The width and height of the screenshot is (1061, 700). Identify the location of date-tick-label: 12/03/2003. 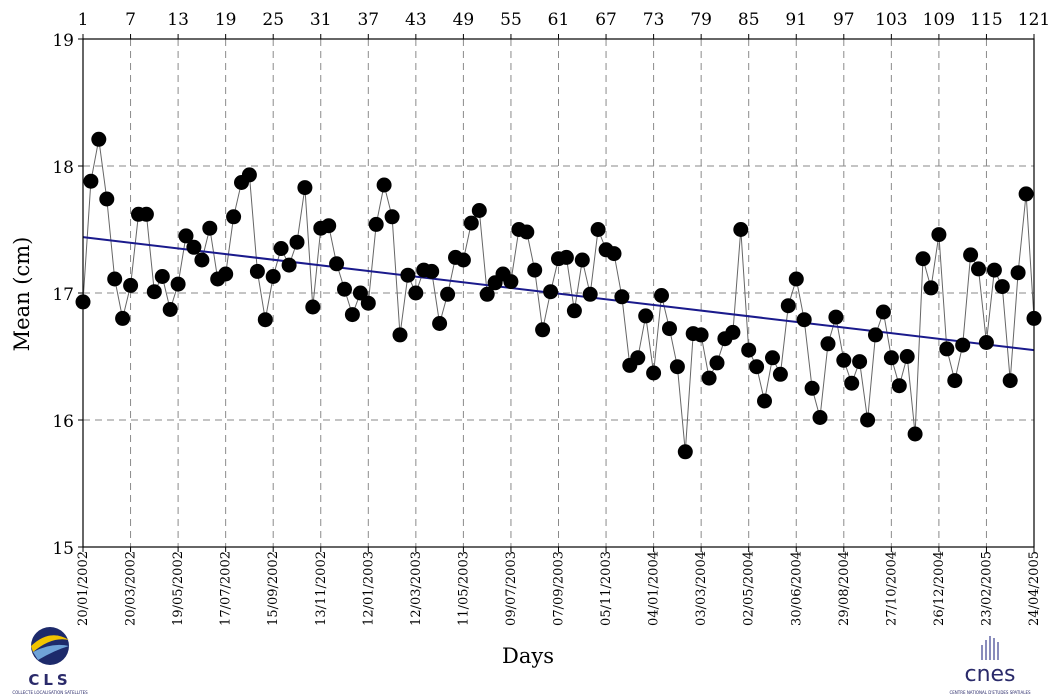
(416, 588).